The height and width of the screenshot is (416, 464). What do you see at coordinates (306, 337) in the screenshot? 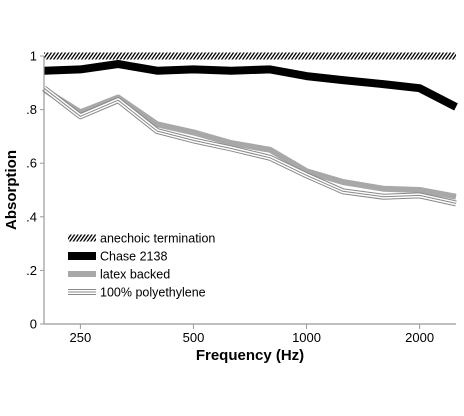
I see `x-tick-label: 1000` at bounding box center [306, 337].